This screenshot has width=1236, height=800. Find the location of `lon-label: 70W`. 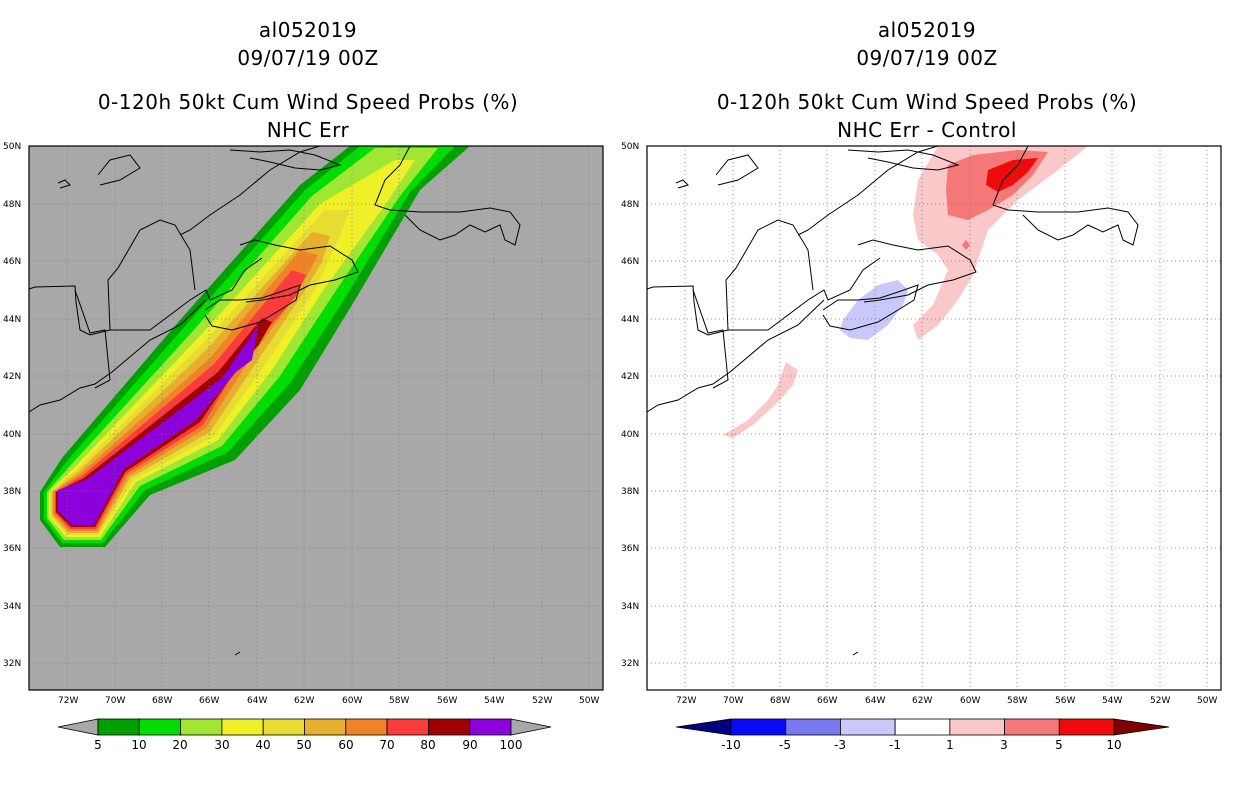

lon-label: 70W is located at coordinates (115, 701).